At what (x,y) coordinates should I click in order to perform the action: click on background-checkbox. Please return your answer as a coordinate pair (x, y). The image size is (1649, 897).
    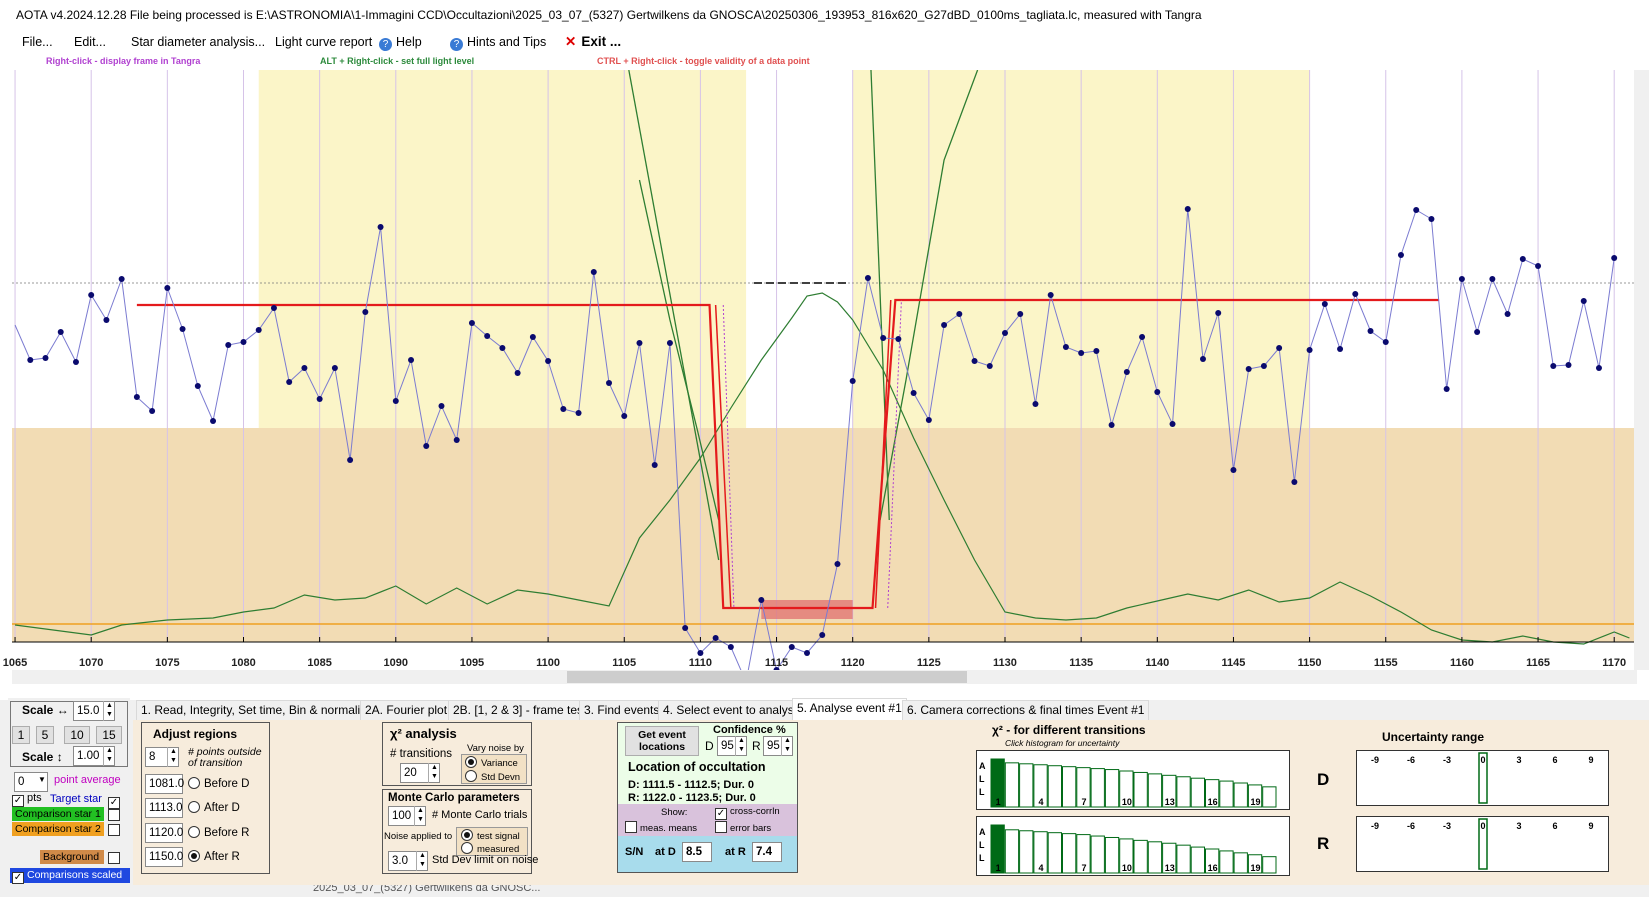
    Looking at the image, I should click on (115, 858).